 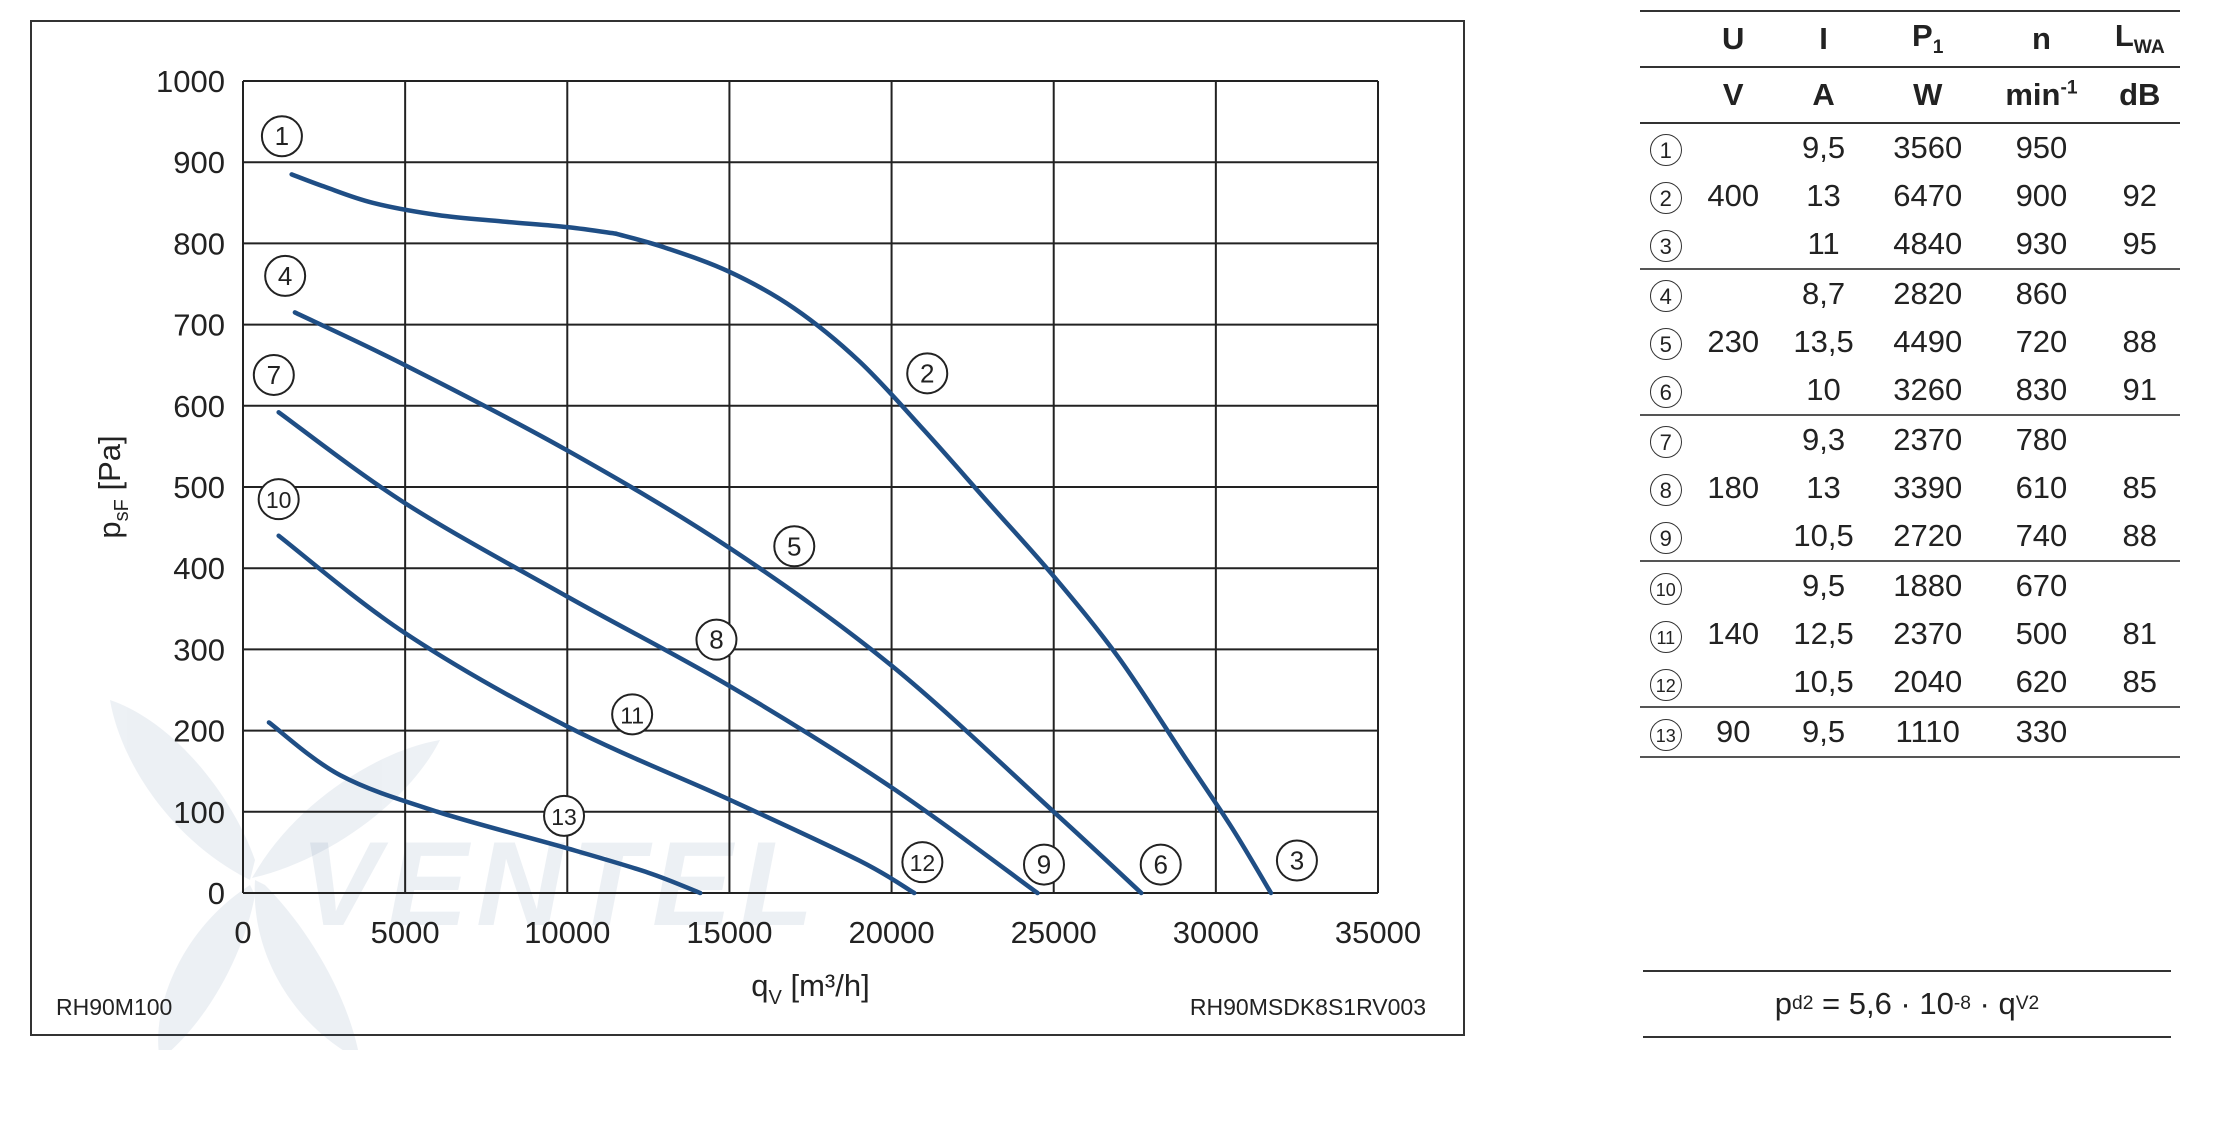 What do you see at coordinates (1823, 633) in the screenshot?
I see `cell-I: 12,5` at bounding box center [1823, 633].